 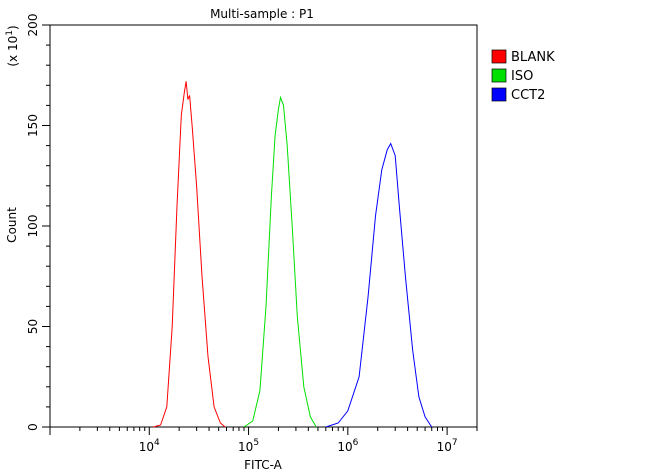 I want to click on x-tick-exp: 4, so click(x=157, y=443).